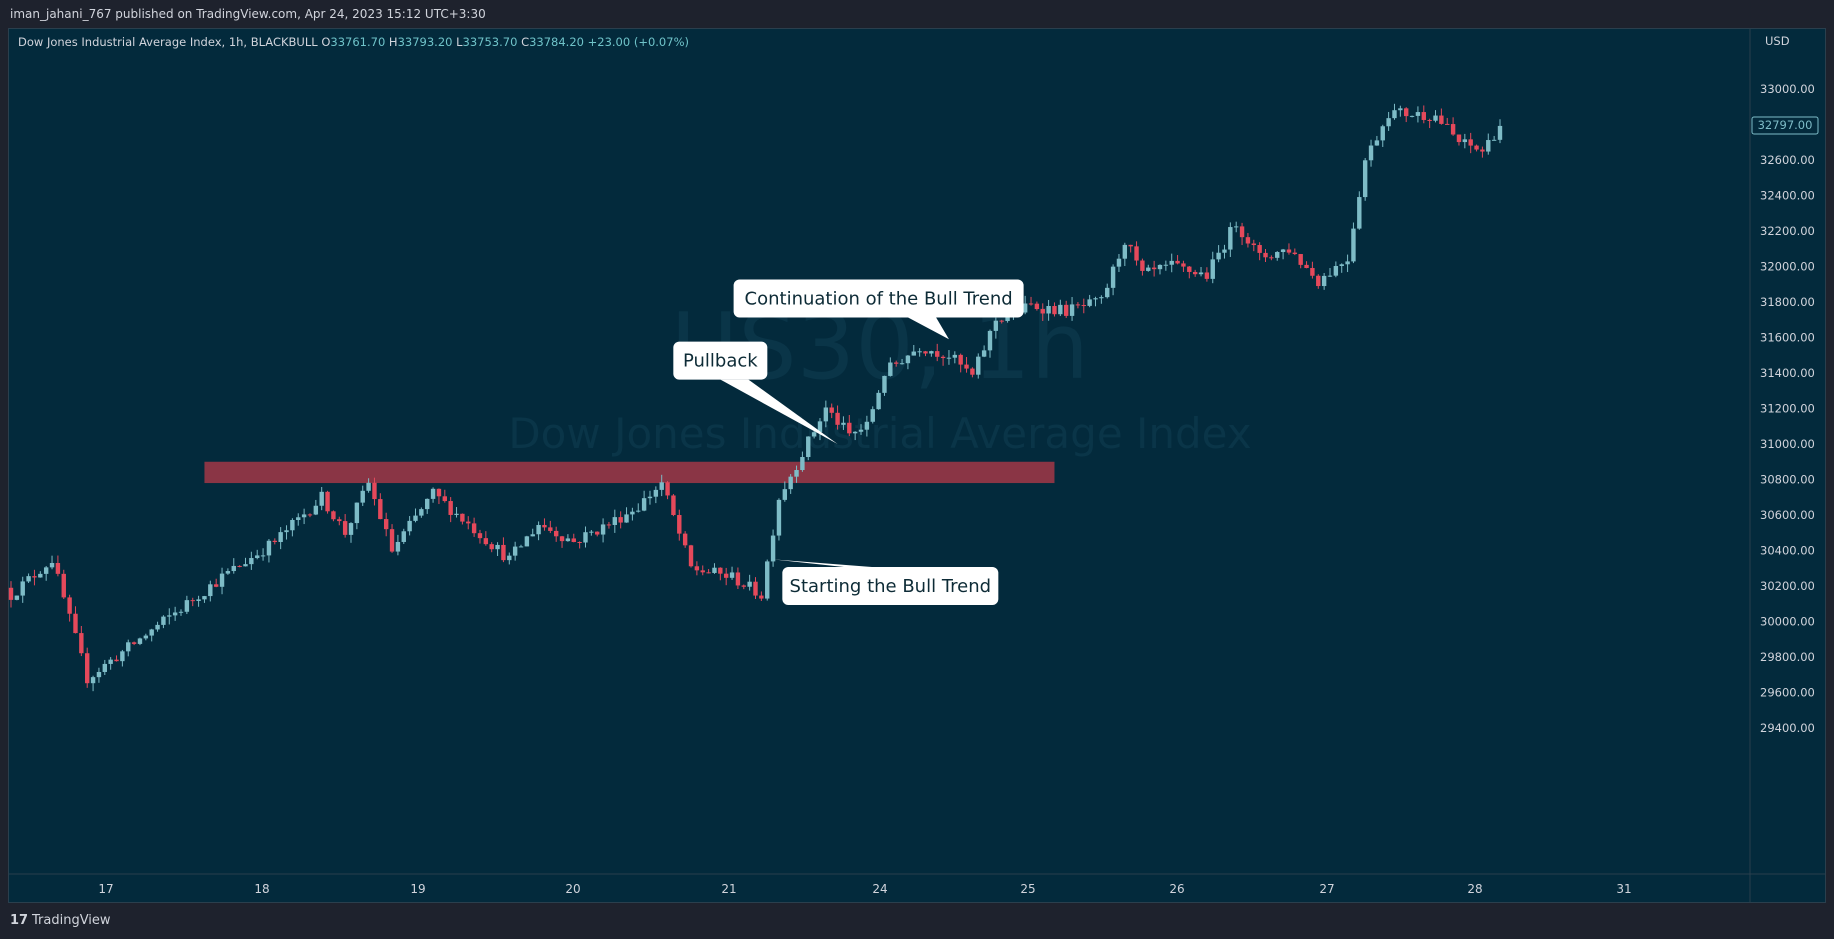 Image resolution: width=1834 pixels, height=939 pixels. I want to click on price-tick-label: 32400.00, so click(1787, 196).